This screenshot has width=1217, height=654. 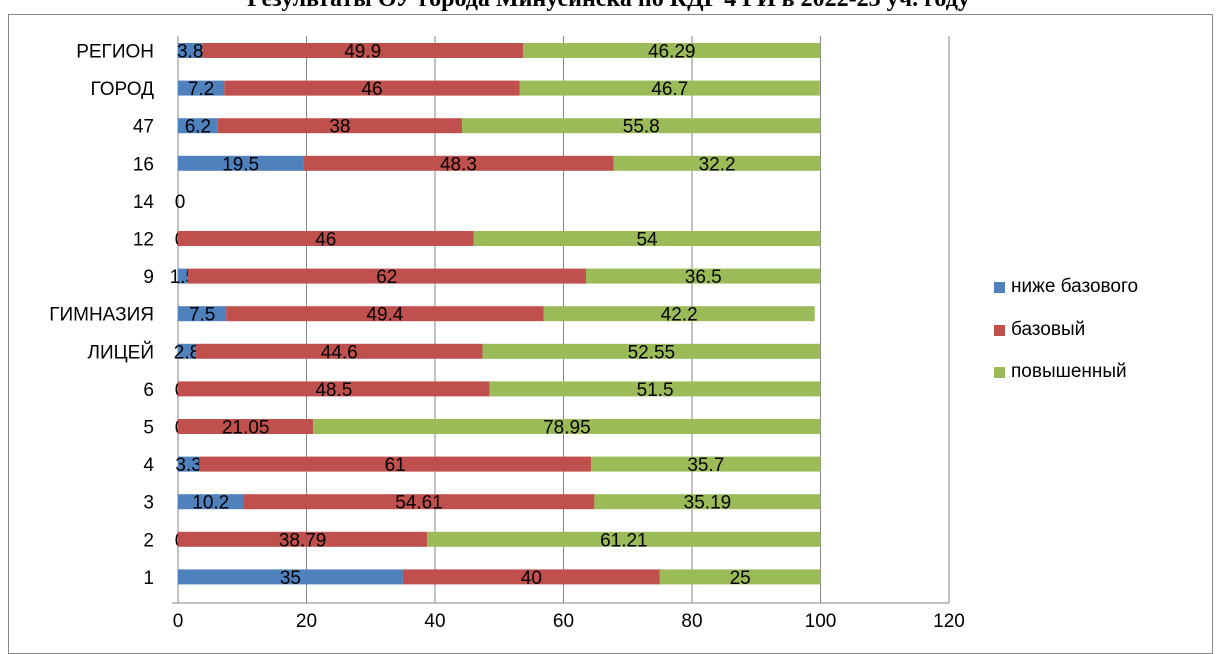 I want to click on data-label: 48.3, so click(x=458, y=164).